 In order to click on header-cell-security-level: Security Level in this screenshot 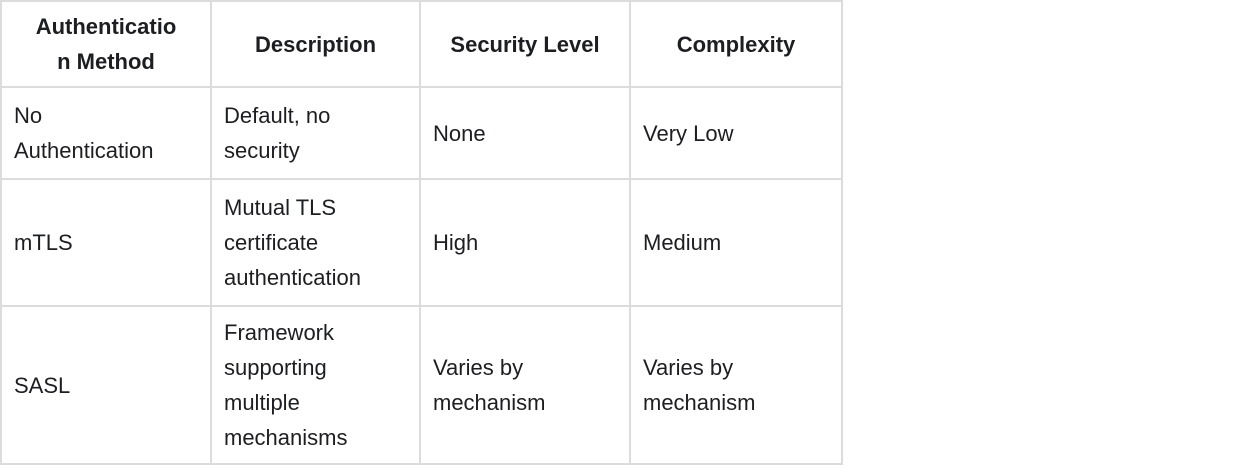, I will do `click(525, 44)`.